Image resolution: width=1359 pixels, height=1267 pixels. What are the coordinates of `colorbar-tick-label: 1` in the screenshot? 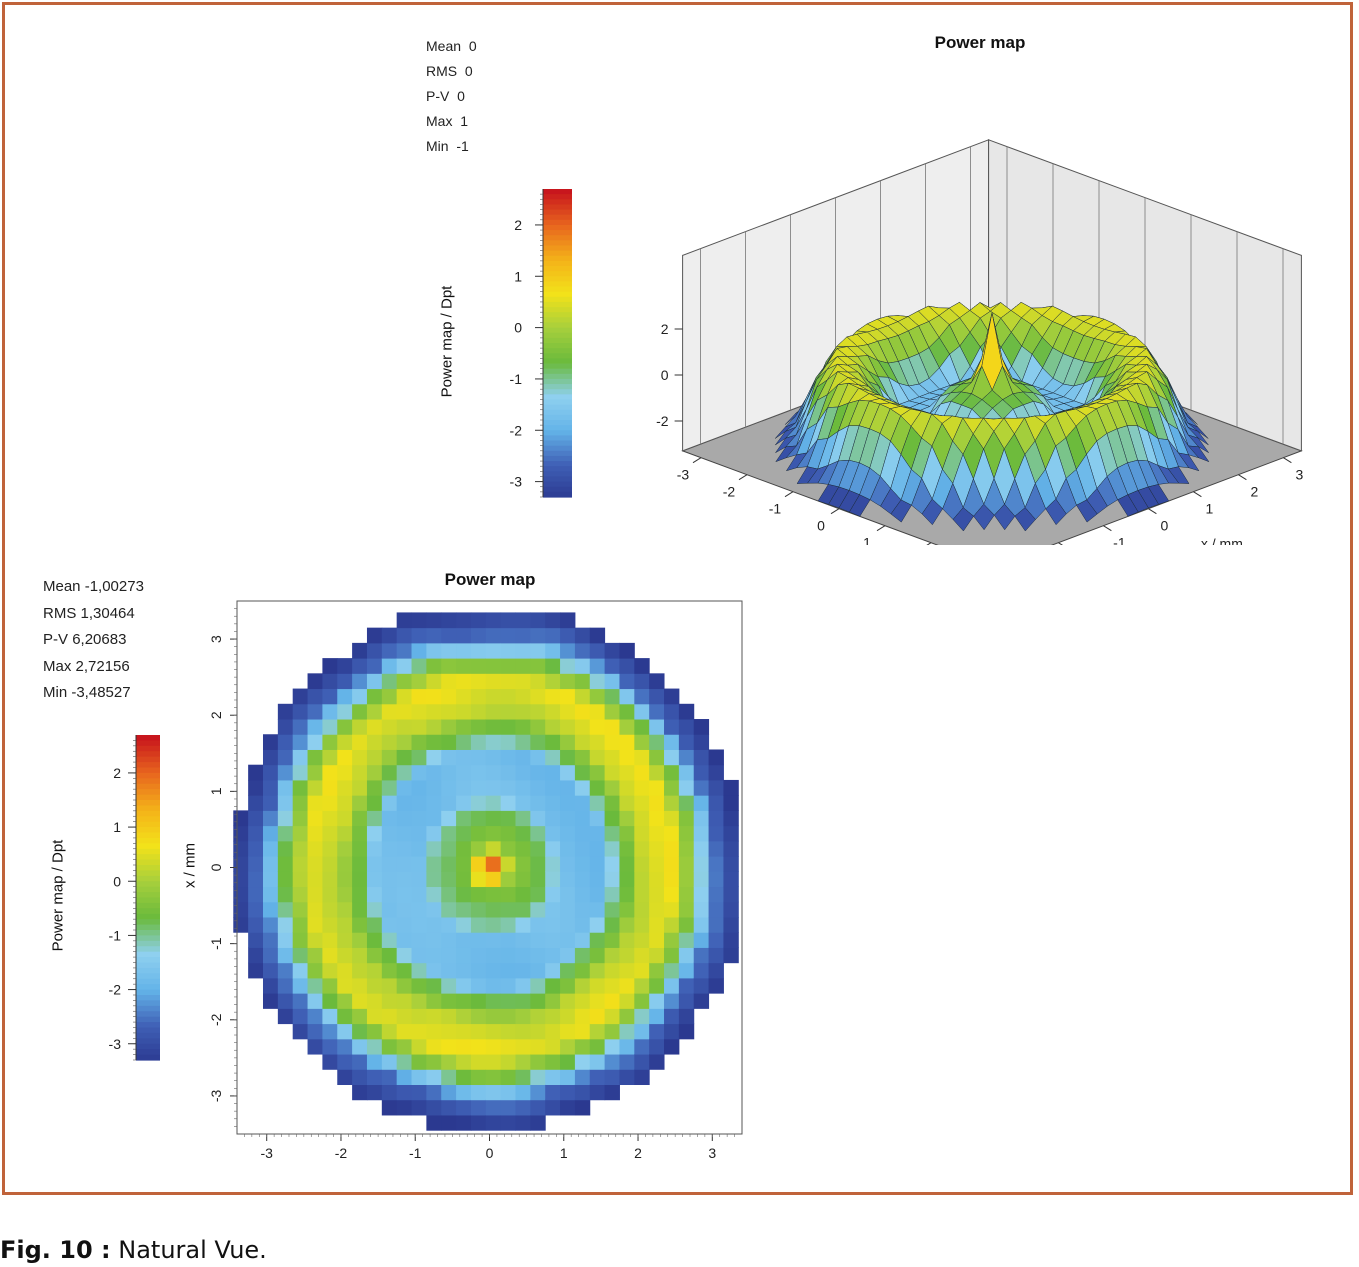 It's located at (518, 276).